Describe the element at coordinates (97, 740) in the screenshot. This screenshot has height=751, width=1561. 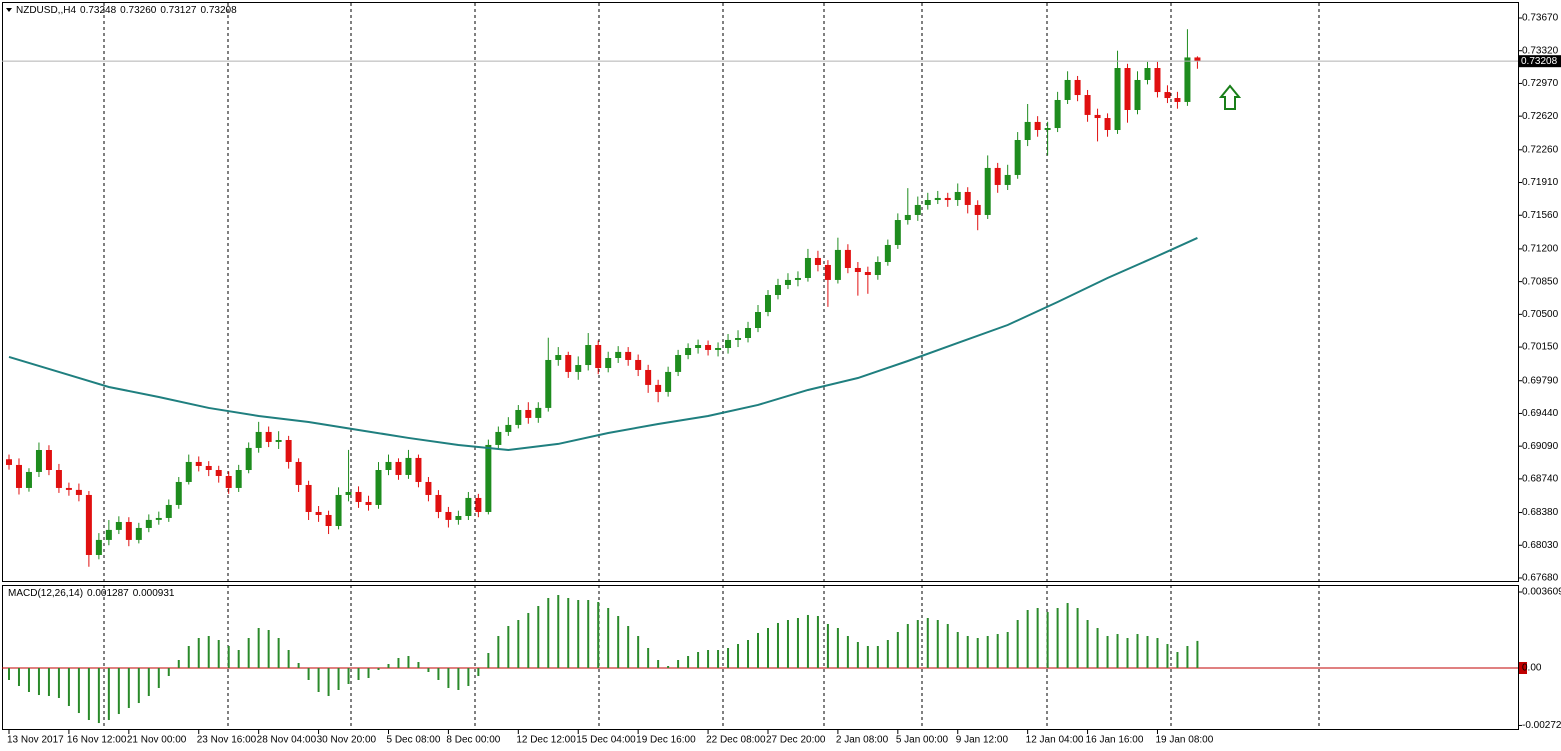
I see `x-tick-label: 16 Nov 12:00` at that location.